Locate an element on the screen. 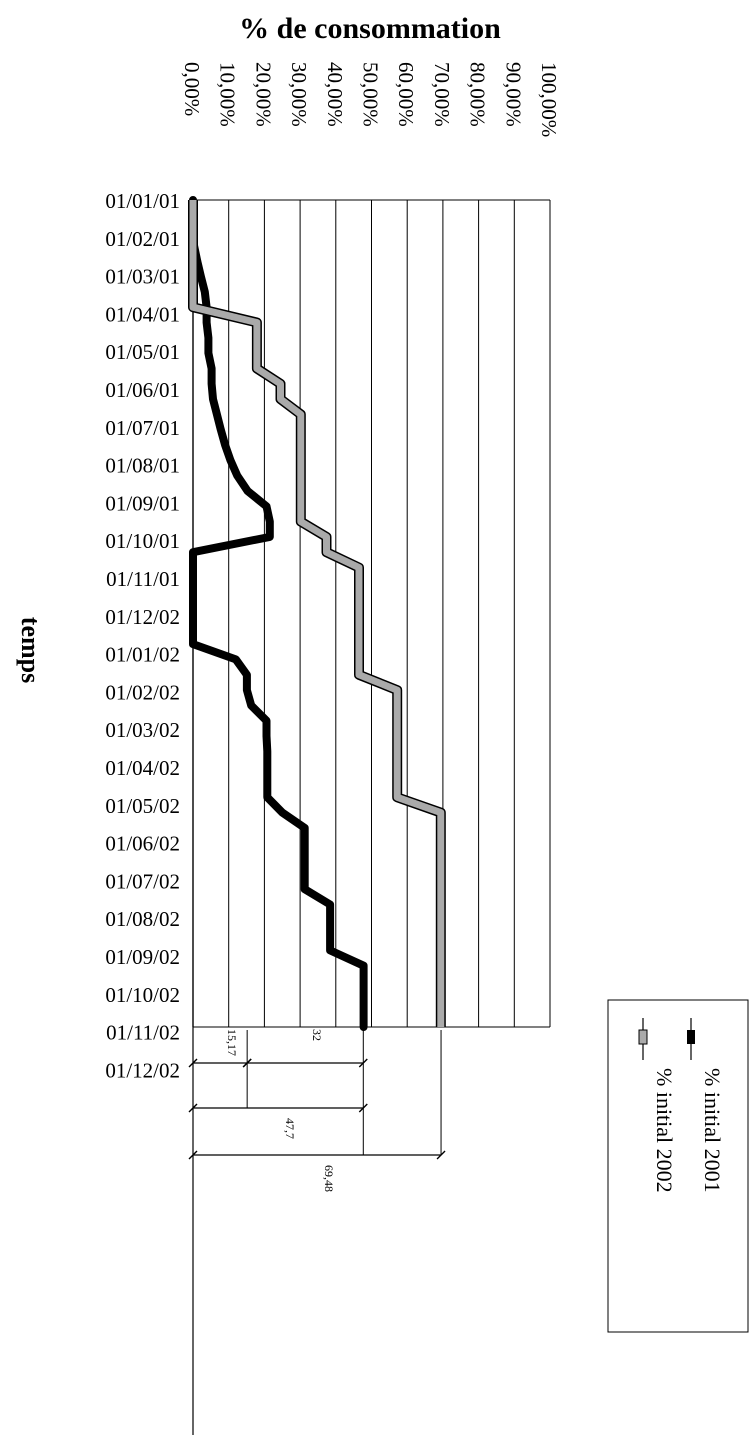  x-tick-label: 40,00% is located at coordinates (335, 94).